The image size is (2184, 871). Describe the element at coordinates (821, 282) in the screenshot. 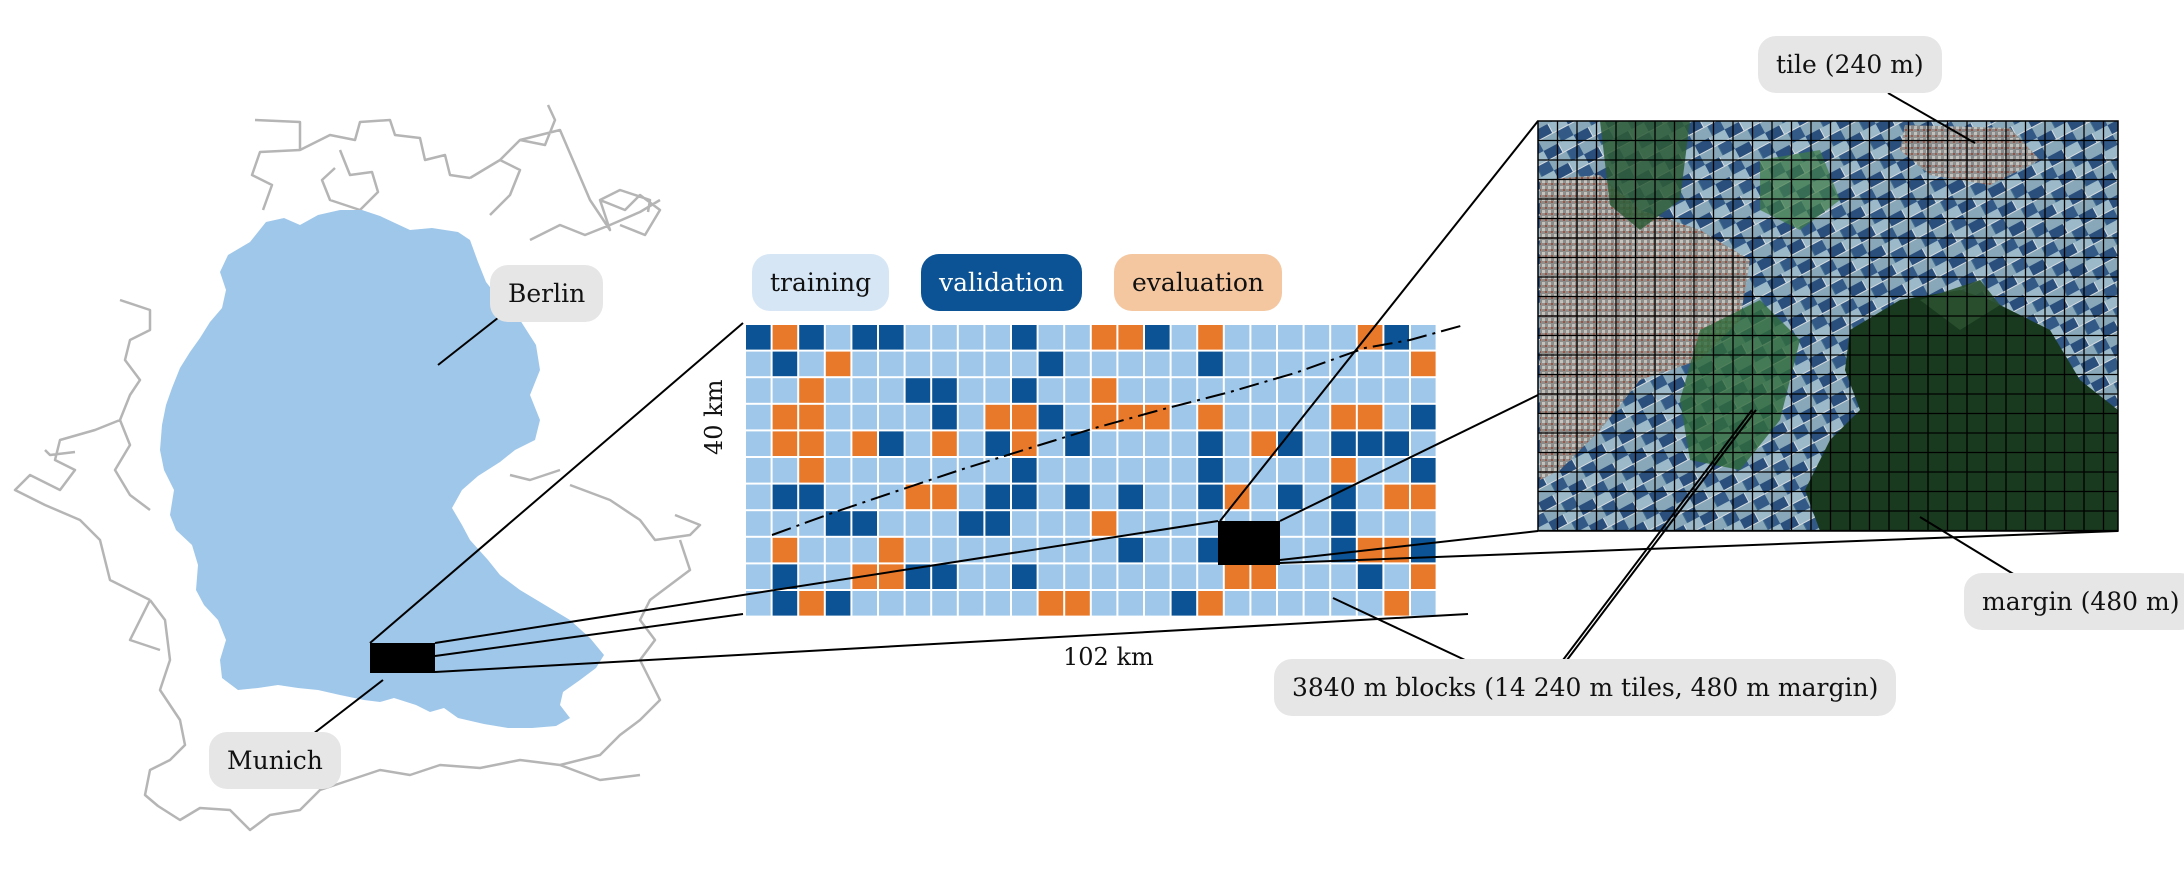

I see `legend-training: training` at that location.